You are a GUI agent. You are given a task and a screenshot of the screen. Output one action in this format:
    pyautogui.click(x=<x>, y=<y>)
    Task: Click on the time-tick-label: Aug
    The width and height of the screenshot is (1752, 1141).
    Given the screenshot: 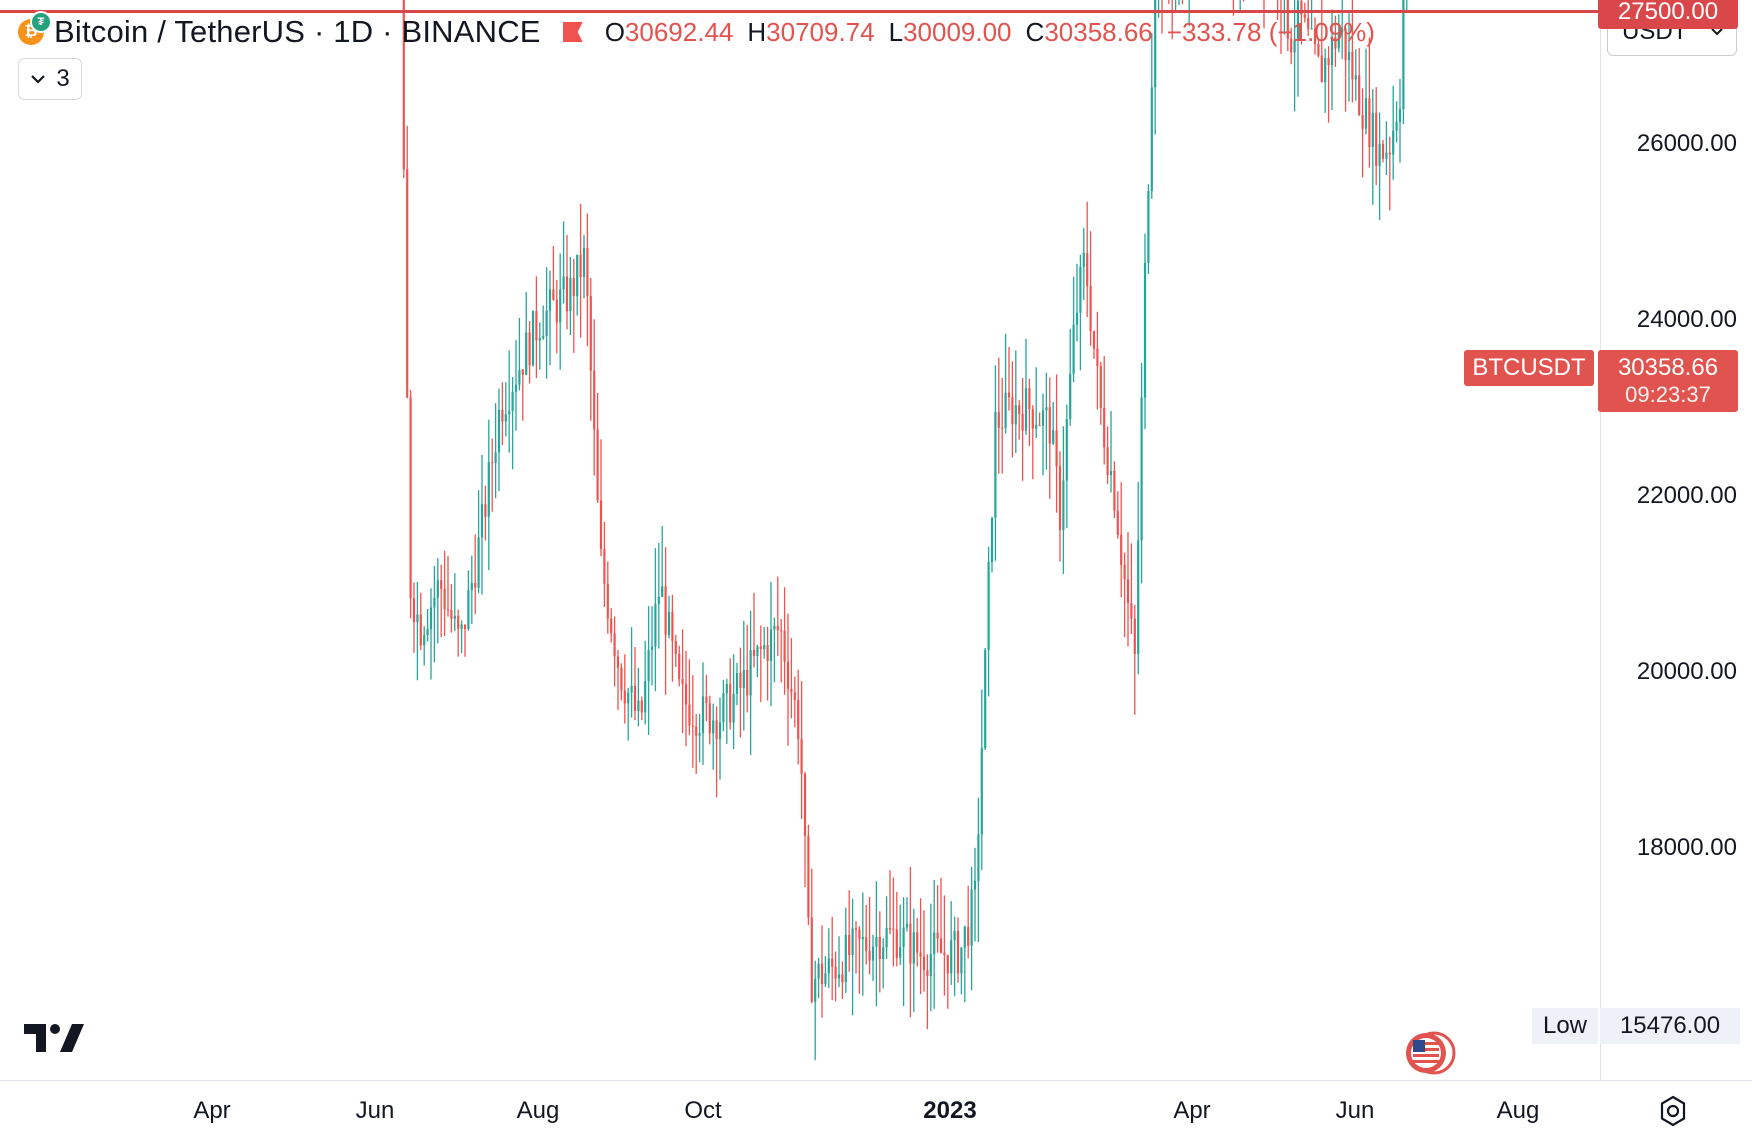 What is the action you would take?
    pyautogui.click(x=1518, y=1110)
    